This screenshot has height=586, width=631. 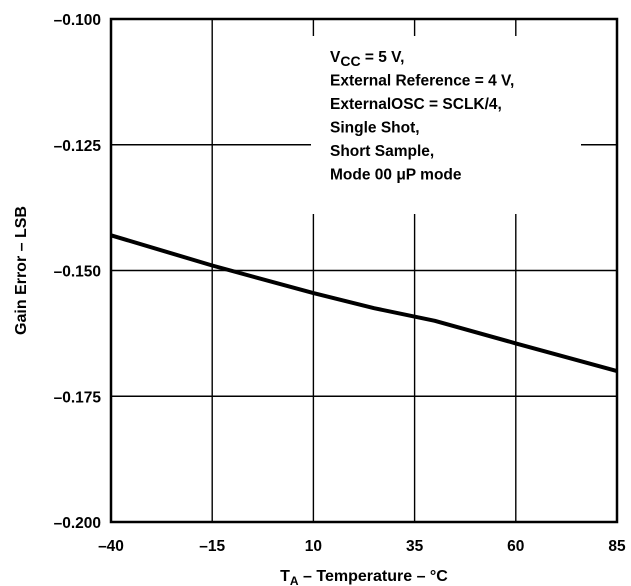 I want to click on y-axis-title: Gain Error – LSB, so click(x=21, y=270).